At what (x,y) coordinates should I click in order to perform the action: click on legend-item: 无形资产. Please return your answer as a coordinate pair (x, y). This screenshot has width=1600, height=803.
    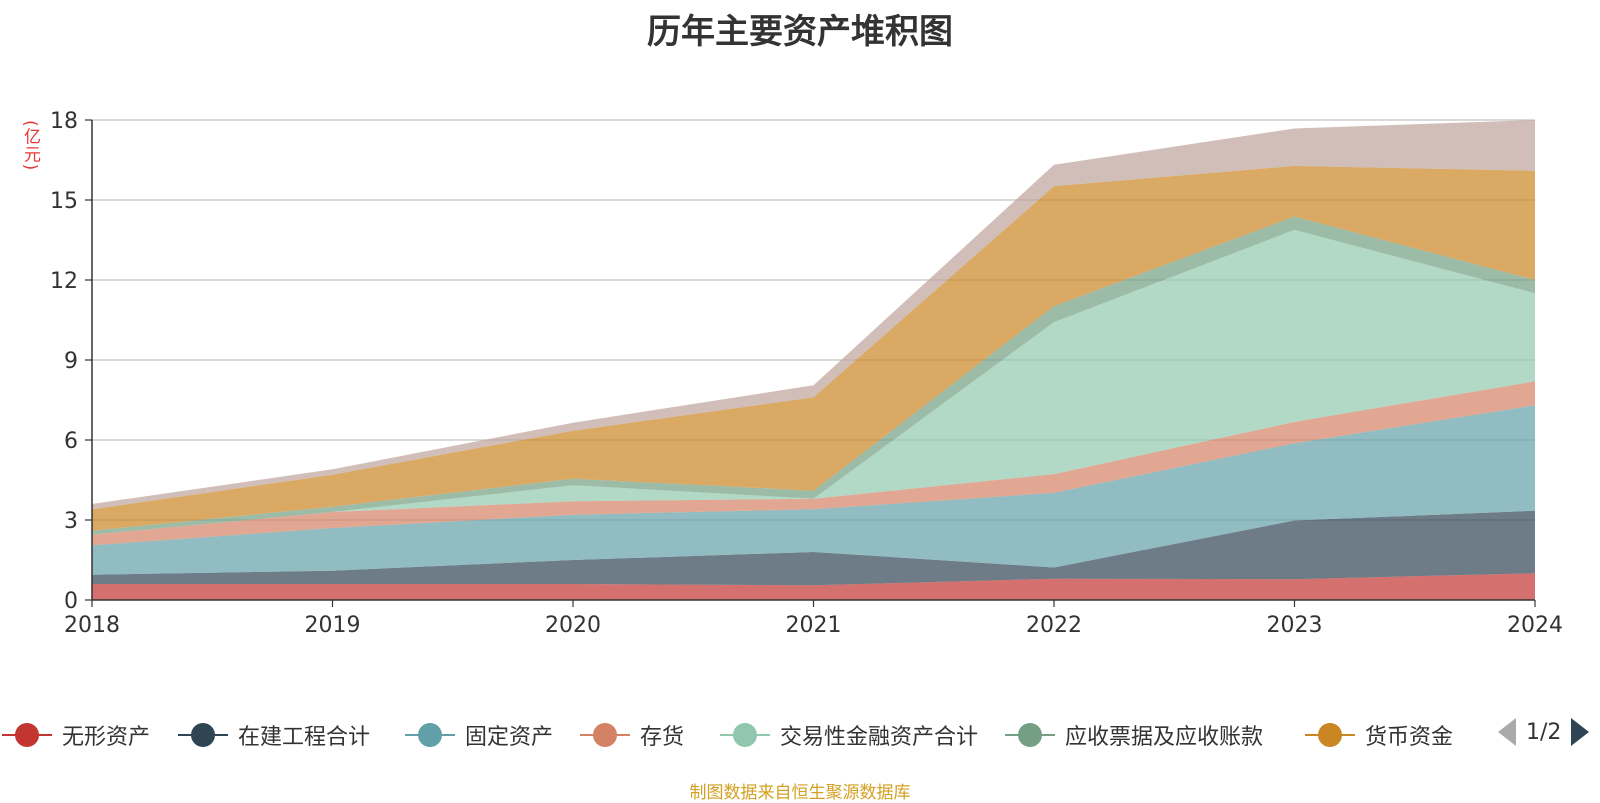
    Looking at the image, I should click on (76, 735).